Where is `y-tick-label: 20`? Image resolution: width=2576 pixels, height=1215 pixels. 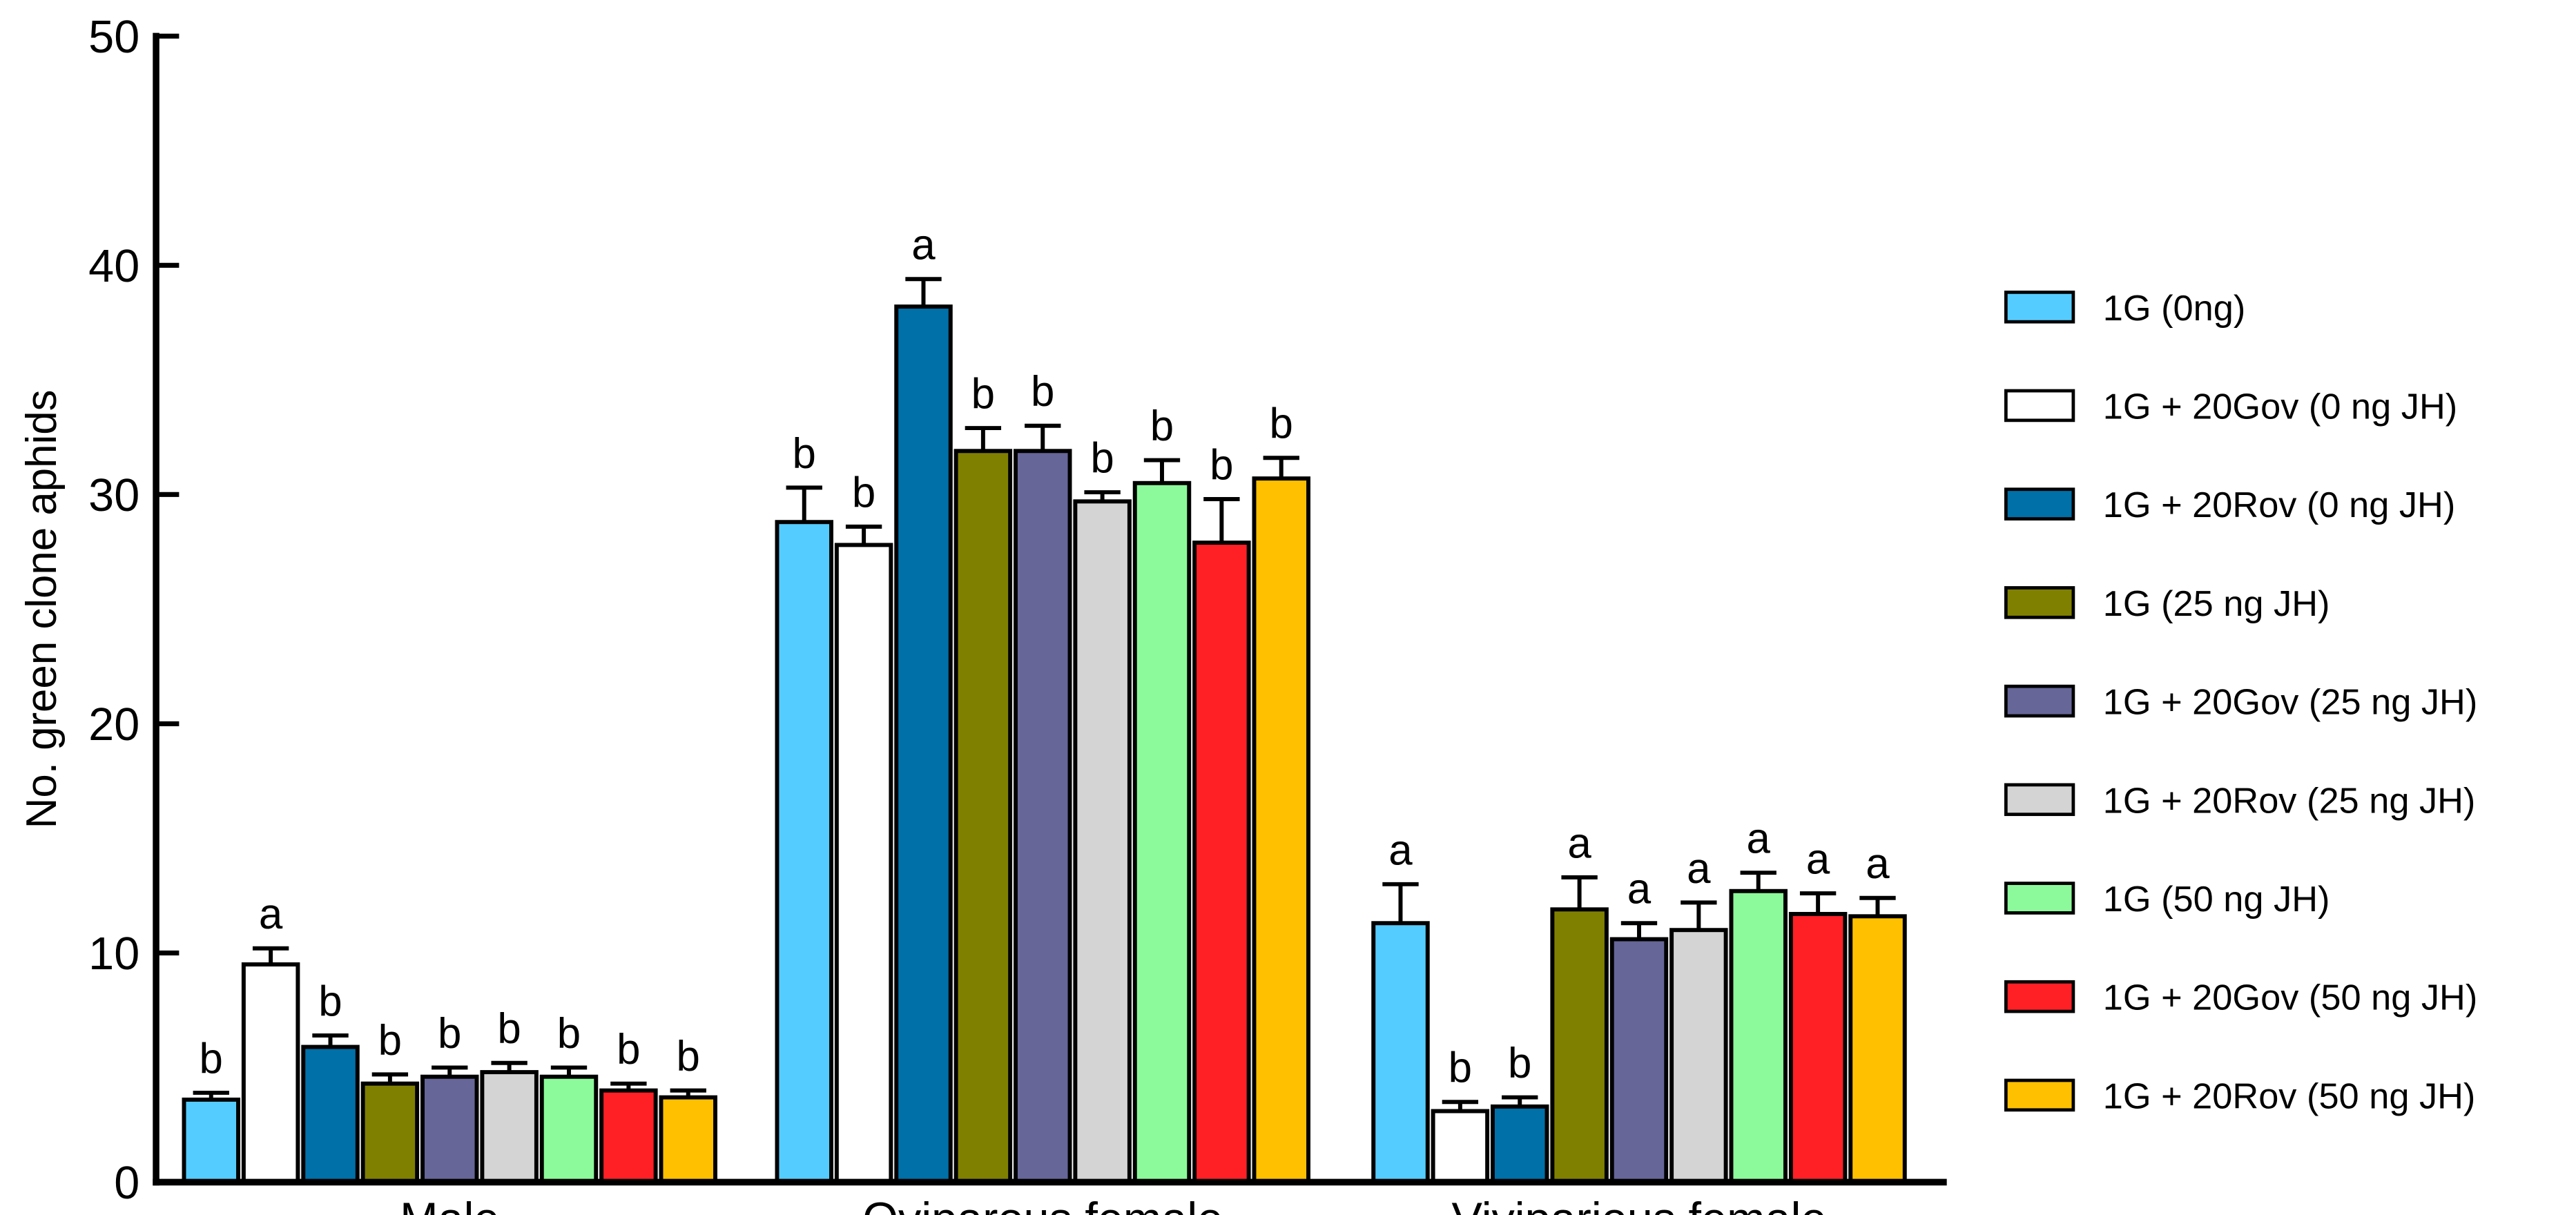 y-tick-label: 20 is located at coordinates (113, 724).